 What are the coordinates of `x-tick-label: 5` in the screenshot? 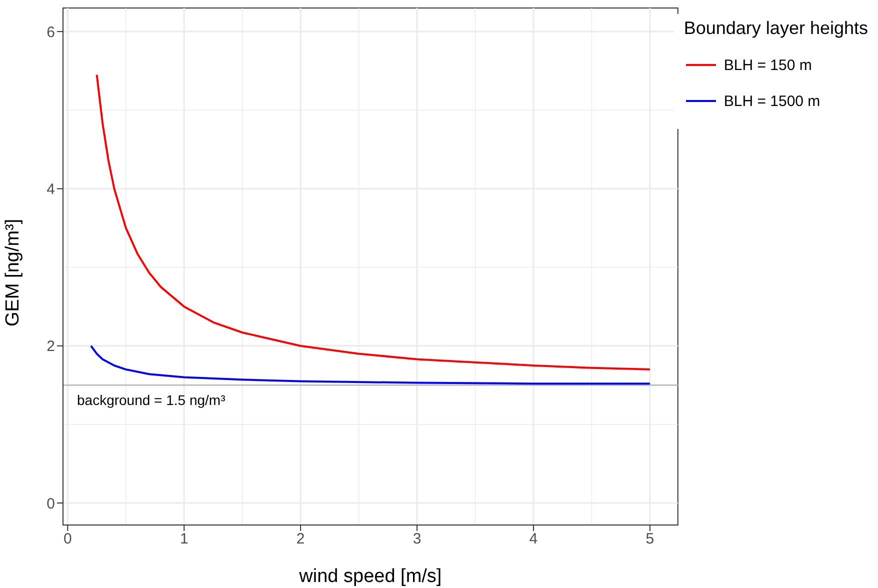 It's located at (650, 539).